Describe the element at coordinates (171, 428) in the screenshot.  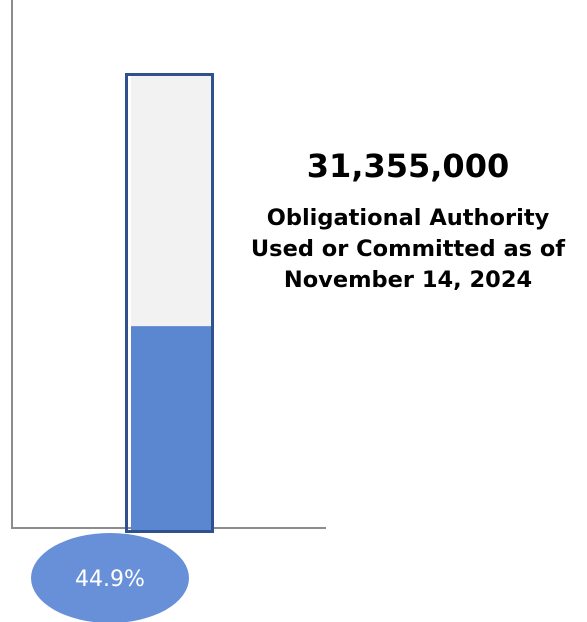
I see `thermometer-filled-portion` at that location.